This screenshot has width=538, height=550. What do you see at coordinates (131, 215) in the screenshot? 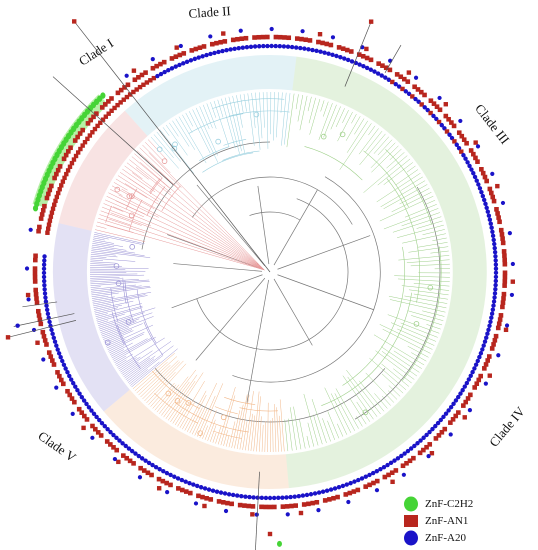
I see `bootstrap-node` at bounding box center [131, 215].